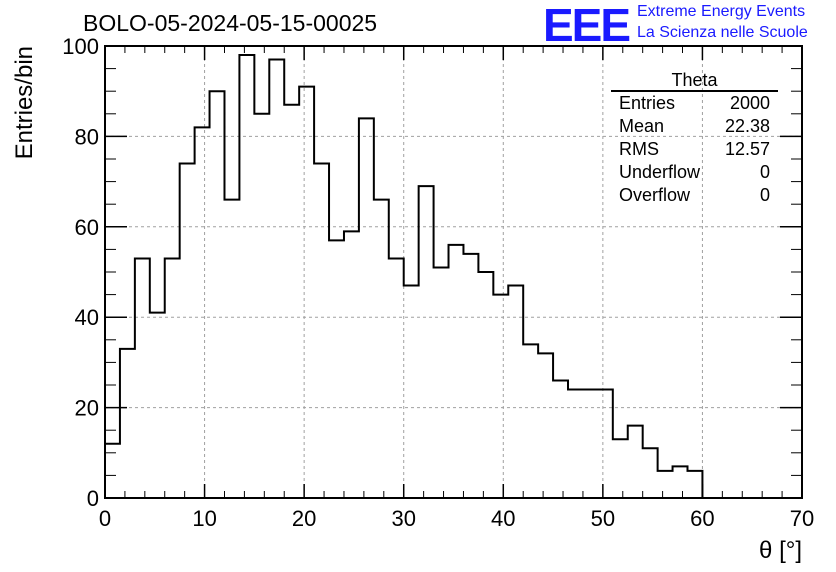  Describe the element at coordinates (747, 149) in the screenshot. I see `stats-value: 12.57` at that location.